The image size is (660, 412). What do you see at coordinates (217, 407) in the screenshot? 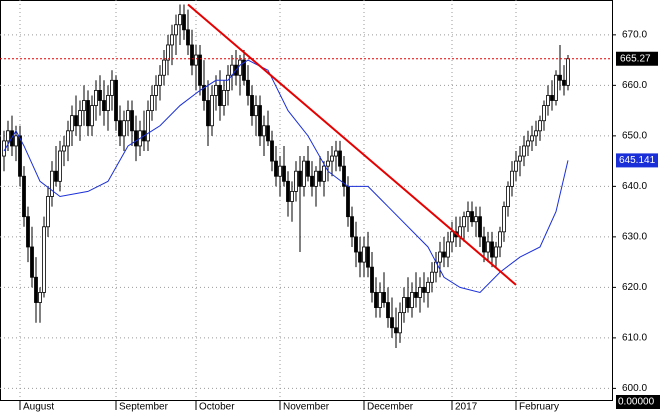
I see `x-tick-label: October` at bounding box center [217, 407].